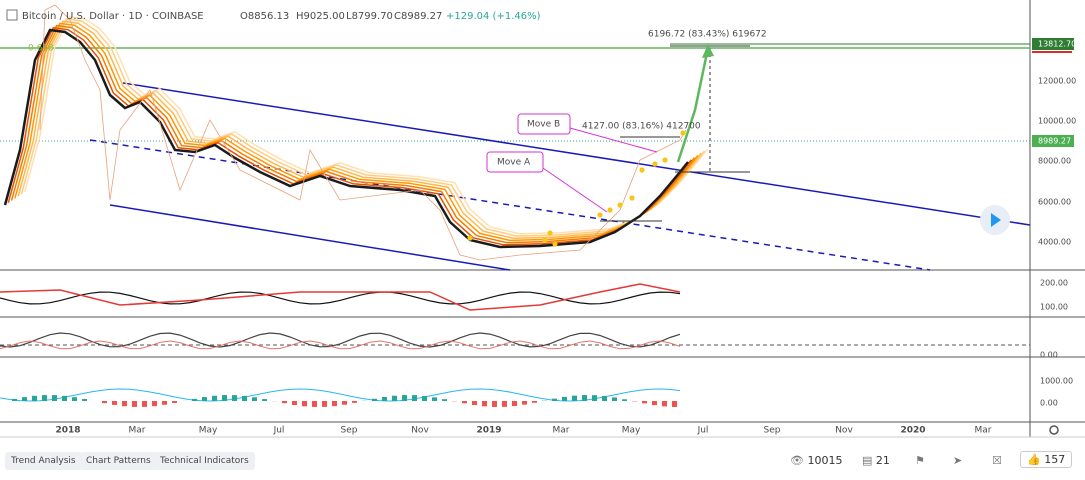  Describe the element at coordinates (369, 16) in the screenshot. I see `ohlc: L8799.70` at that location.